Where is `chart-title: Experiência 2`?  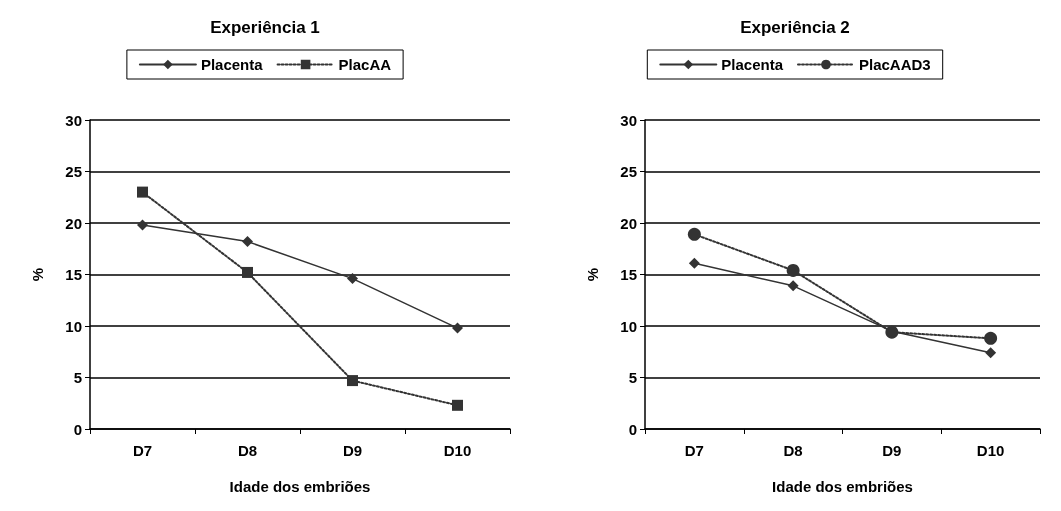
chart-title: Experiência 2 is located at coordinates (795, 27).